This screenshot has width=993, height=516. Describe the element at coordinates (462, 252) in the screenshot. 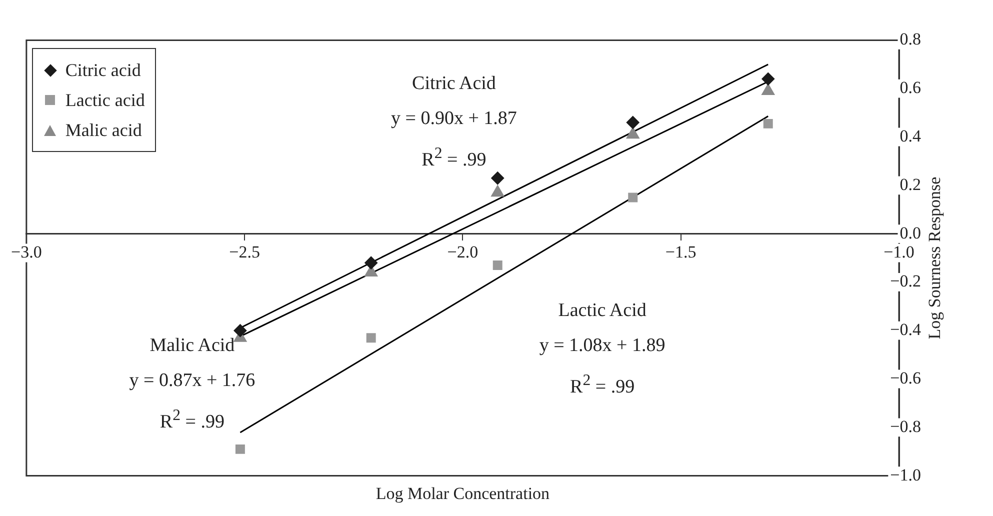

I see `x-tick-label: −2.0` at that location.